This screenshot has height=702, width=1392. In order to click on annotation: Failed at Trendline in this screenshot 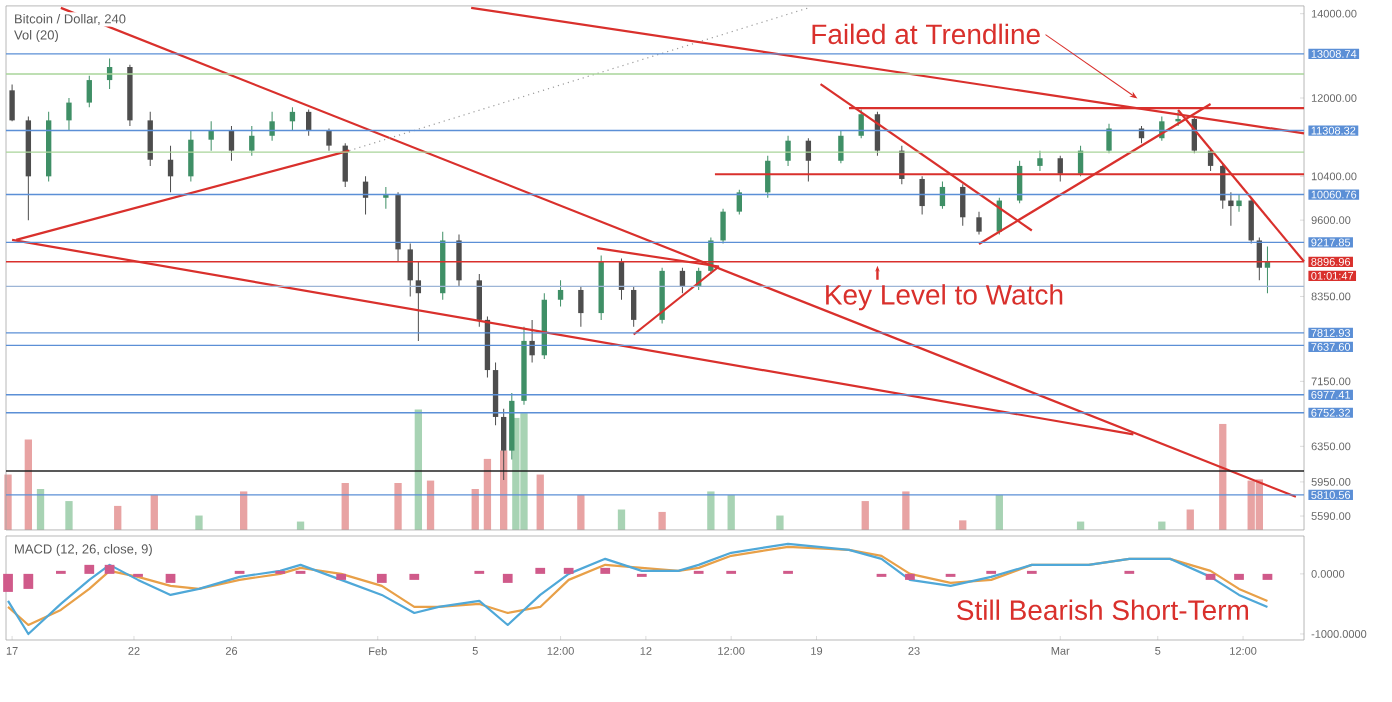, I will do `click(926, 34)`.